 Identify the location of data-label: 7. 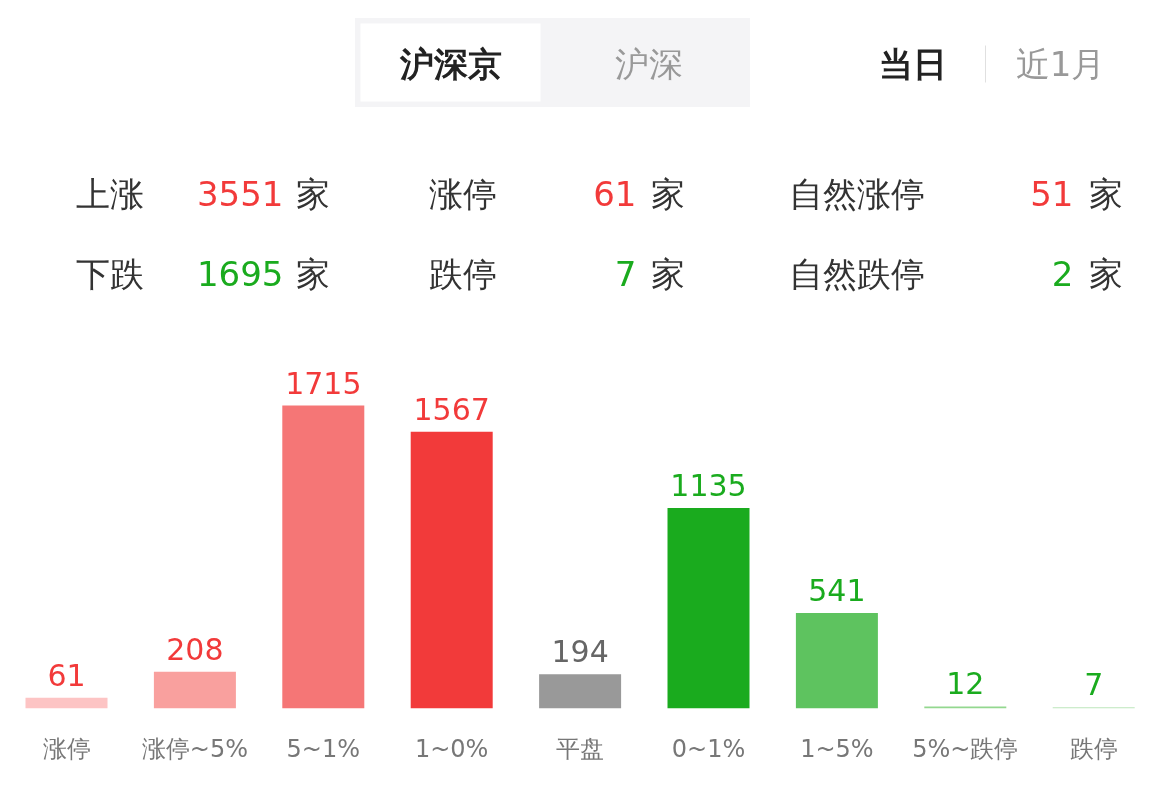
(1094, 685).